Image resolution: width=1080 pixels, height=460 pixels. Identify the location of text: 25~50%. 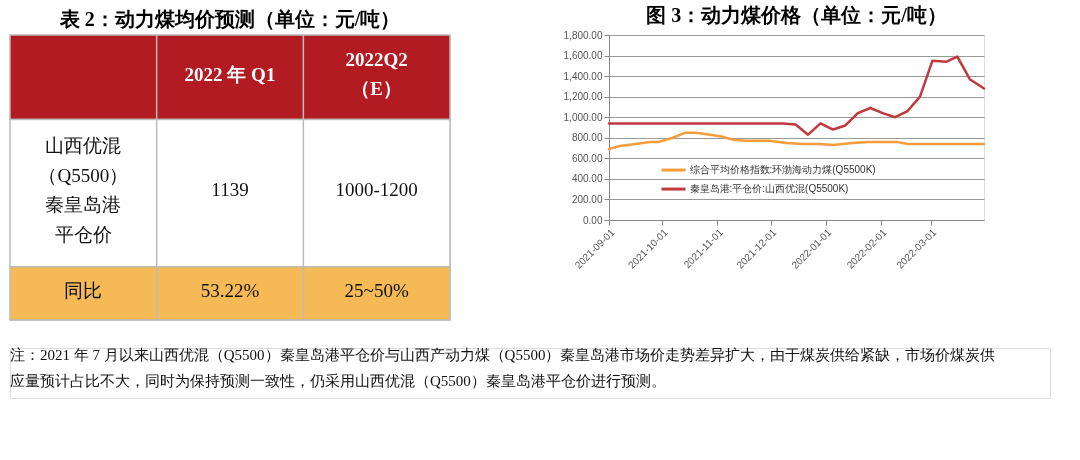
(376, 290).